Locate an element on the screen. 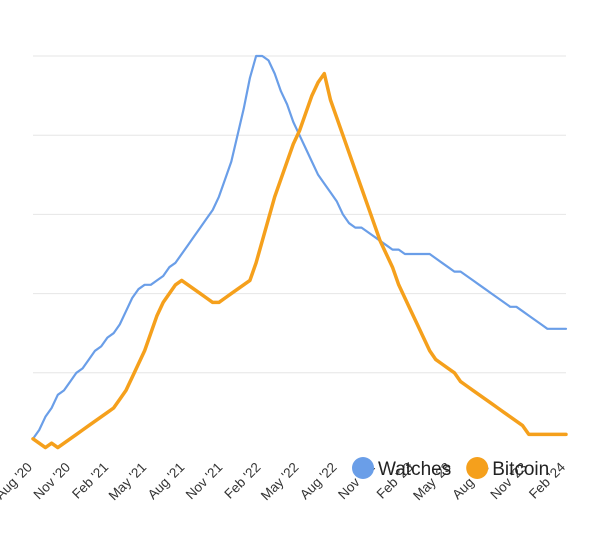  legend-marker-watches is located at coordinates (363, 468).